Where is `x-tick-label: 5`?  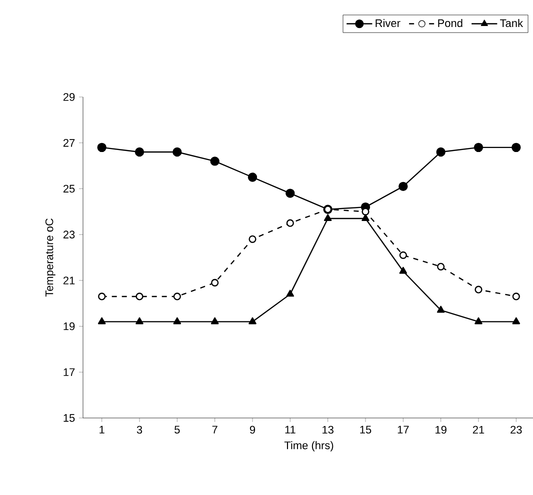
x-tick-label: 5 is located at coordinates (177, 430).